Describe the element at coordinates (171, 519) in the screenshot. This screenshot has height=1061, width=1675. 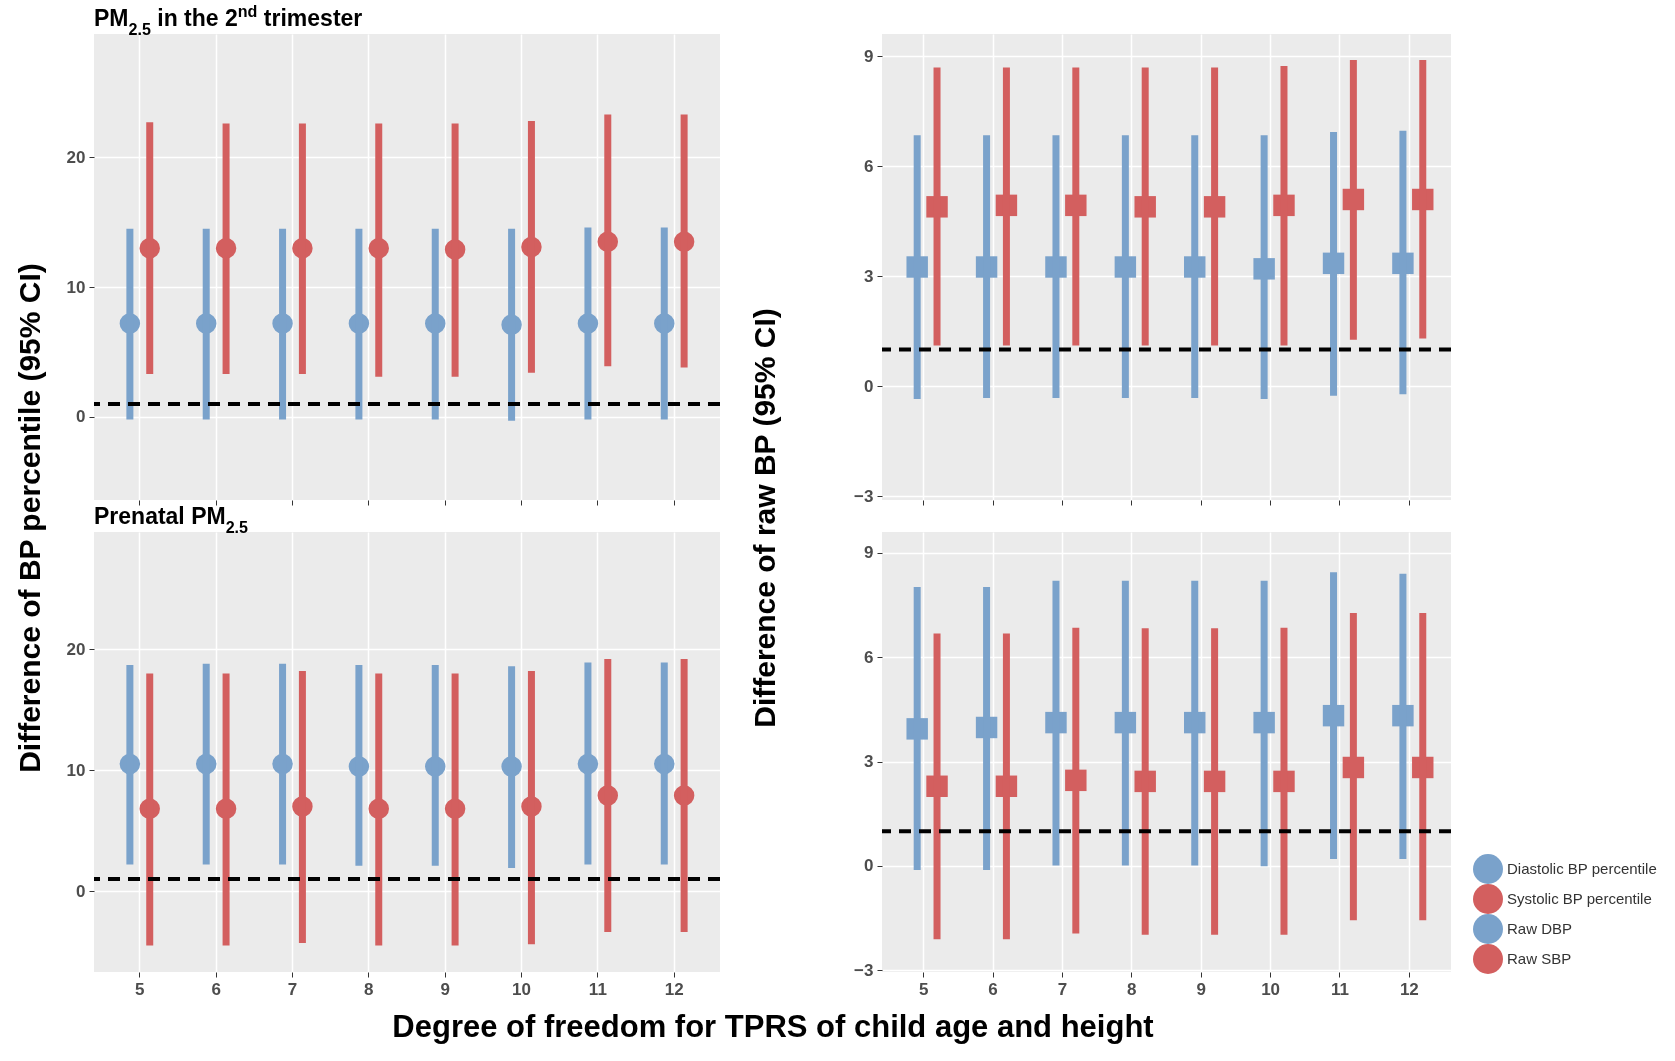
I see `chart-title: Prenatal PM$_{2.5}$` at that location.